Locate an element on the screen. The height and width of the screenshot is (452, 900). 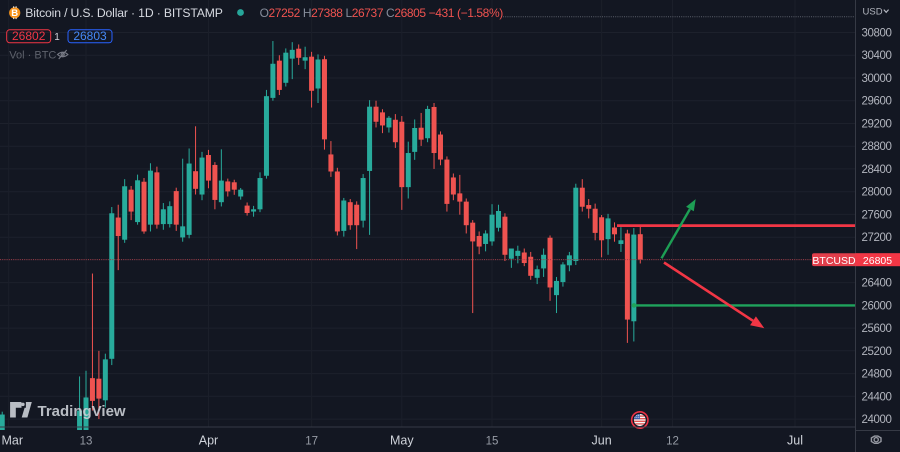
svg-text: 26805 is located at coordinates (877, 261).